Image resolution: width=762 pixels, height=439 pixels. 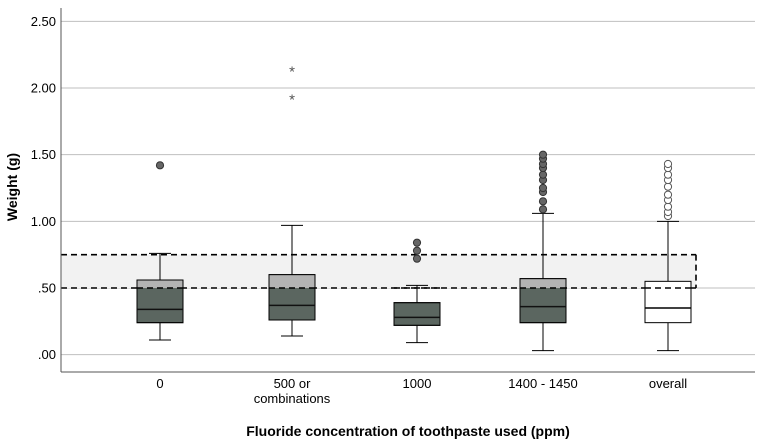 What do you see at coordinates (43, 221) in the screenshot?
I see `y-tick-label: 1.00` at bounding box center [43, 221].